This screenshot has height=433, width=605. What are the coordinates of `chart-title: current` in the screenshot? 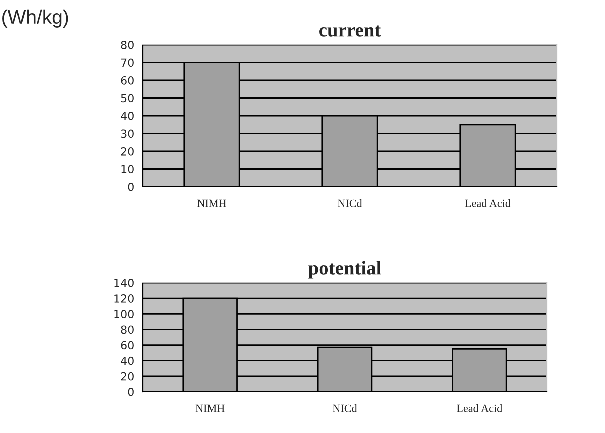 It's located at (351, 31).